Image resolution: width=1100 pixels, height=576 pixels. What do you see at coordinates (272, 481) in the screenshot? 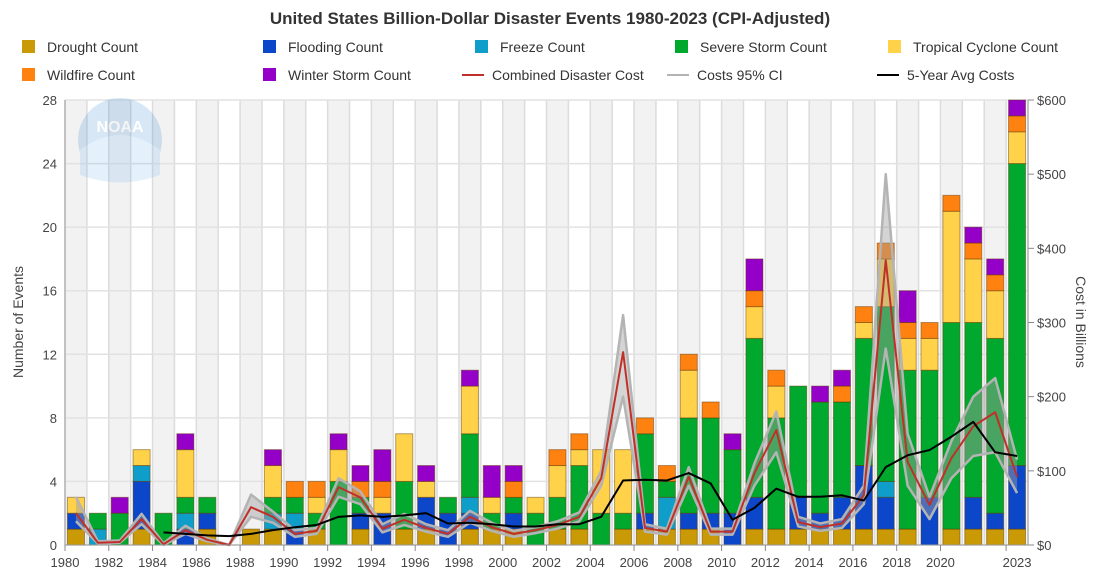
I see `bar-segment-tropical-cyclone-count-1989` at bounding box center [272, 481].